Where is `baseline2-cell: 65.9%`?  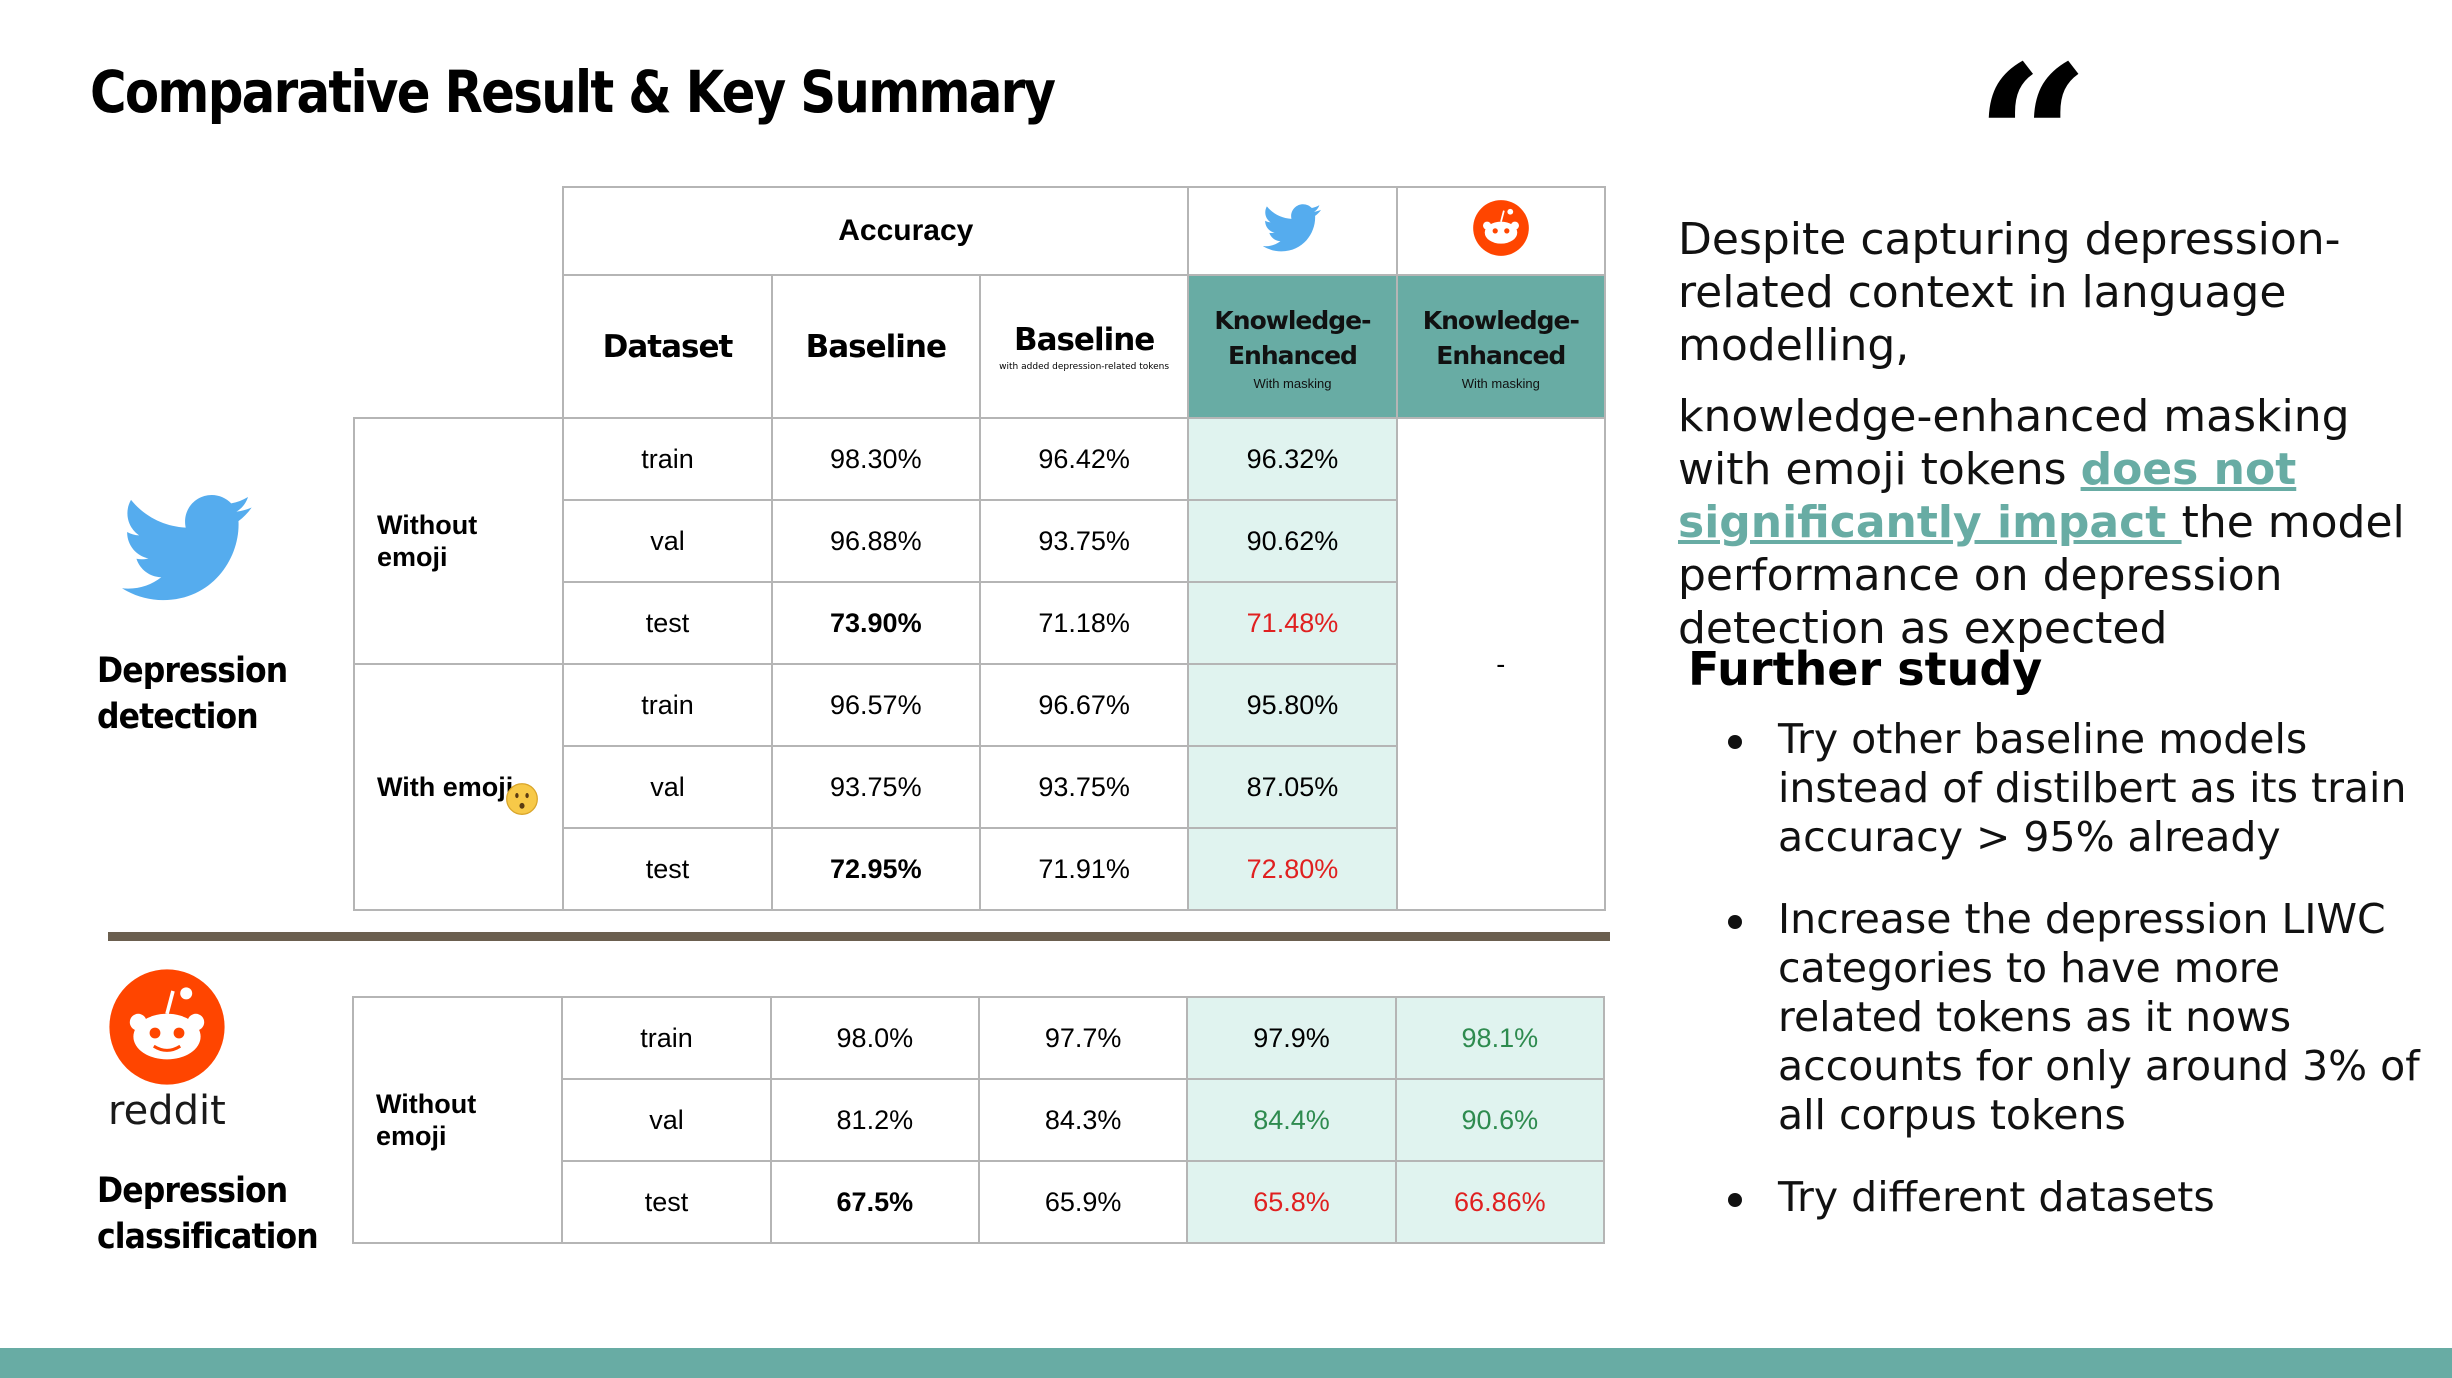 baseline2-cell: 65.9% is located at coordinates (1083, 1202).